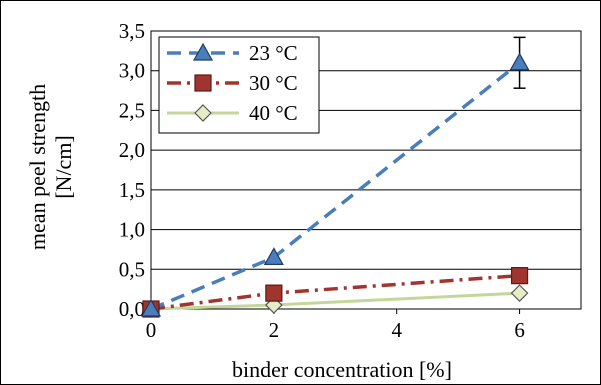 The height and width of the screenshot is (385, 601). I want to click on legend: 23 °C 30 °C 40 °C, so click(239, 85).